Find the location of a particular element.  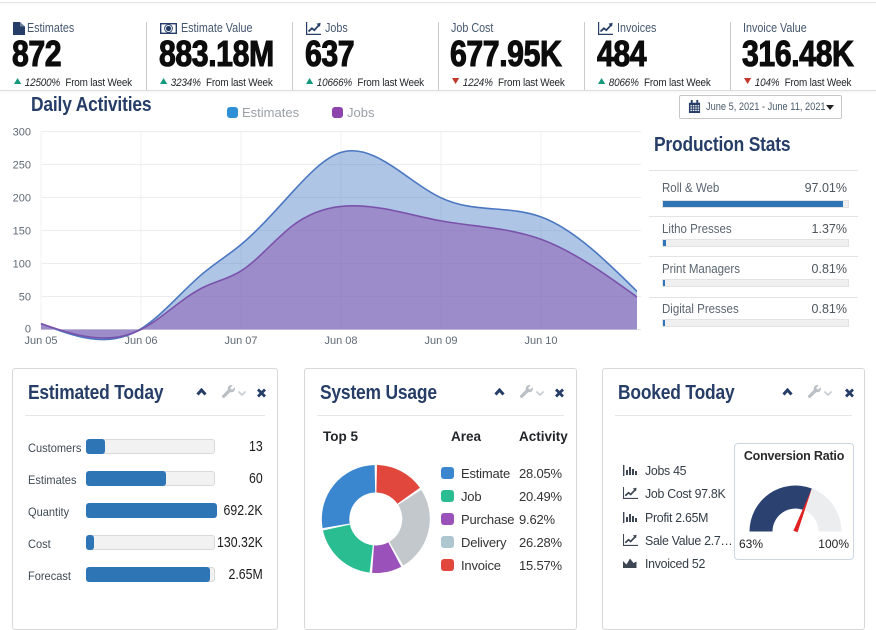

svg-text: Jun 06 is located at coordinates (140, 341).